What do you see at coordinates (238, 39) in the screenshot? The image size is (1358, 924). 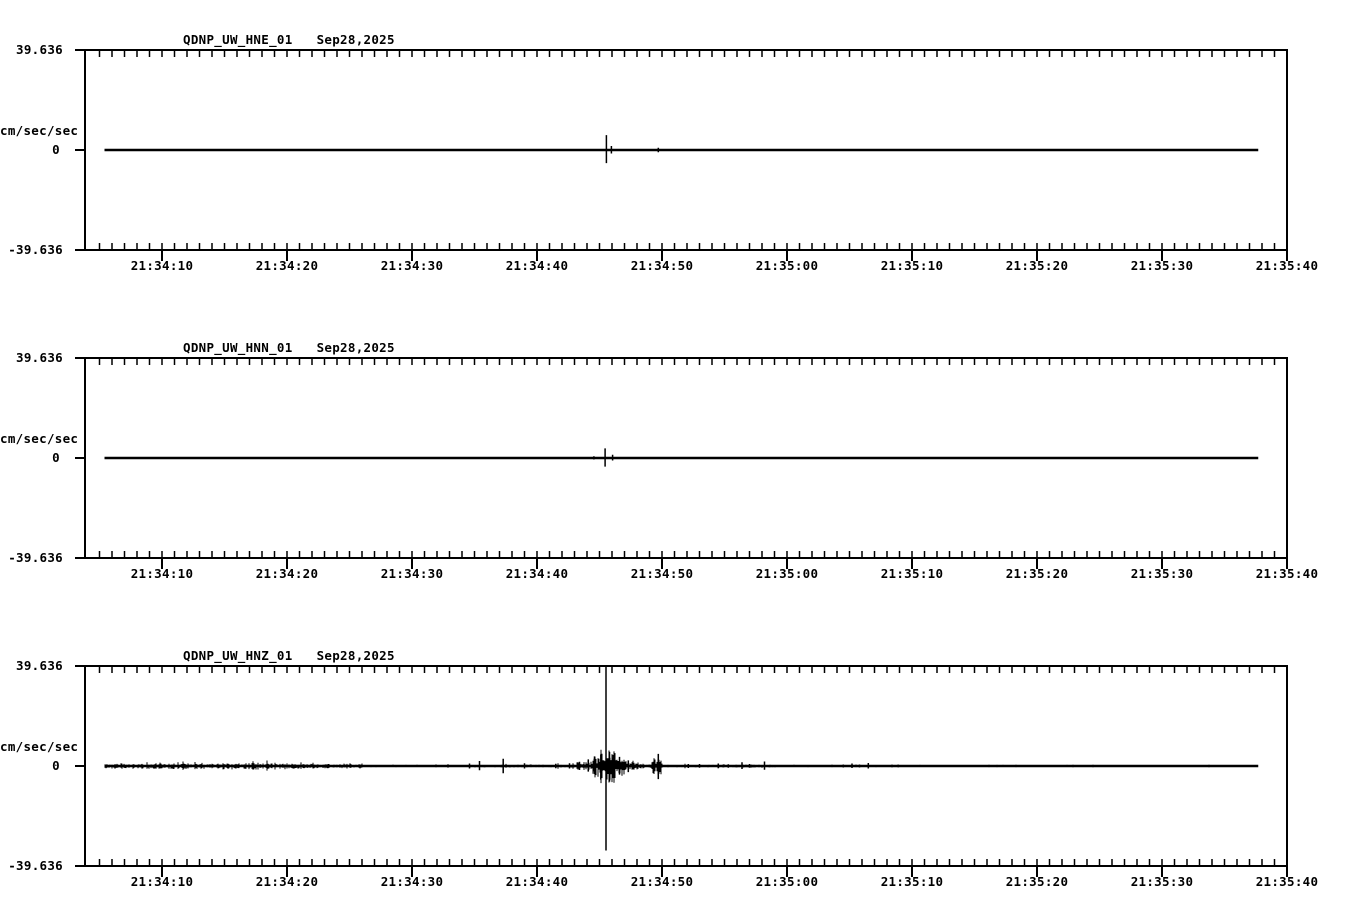 I see `trace-station-label: QDNP_UW_HNE_01` at bounding box center [238, 39].